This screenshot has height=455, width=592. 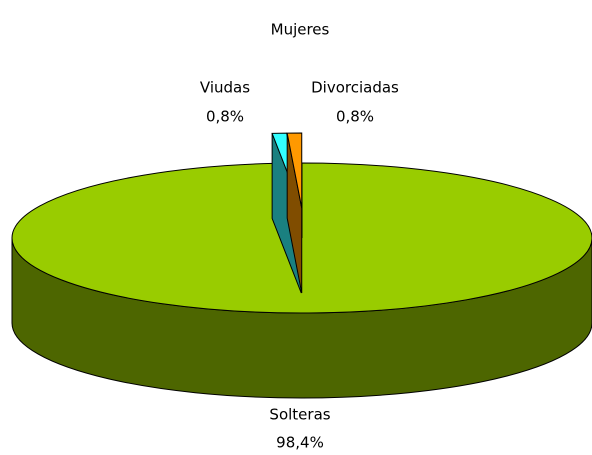 I want to click on pie-slice, so click(x=294, y=170).